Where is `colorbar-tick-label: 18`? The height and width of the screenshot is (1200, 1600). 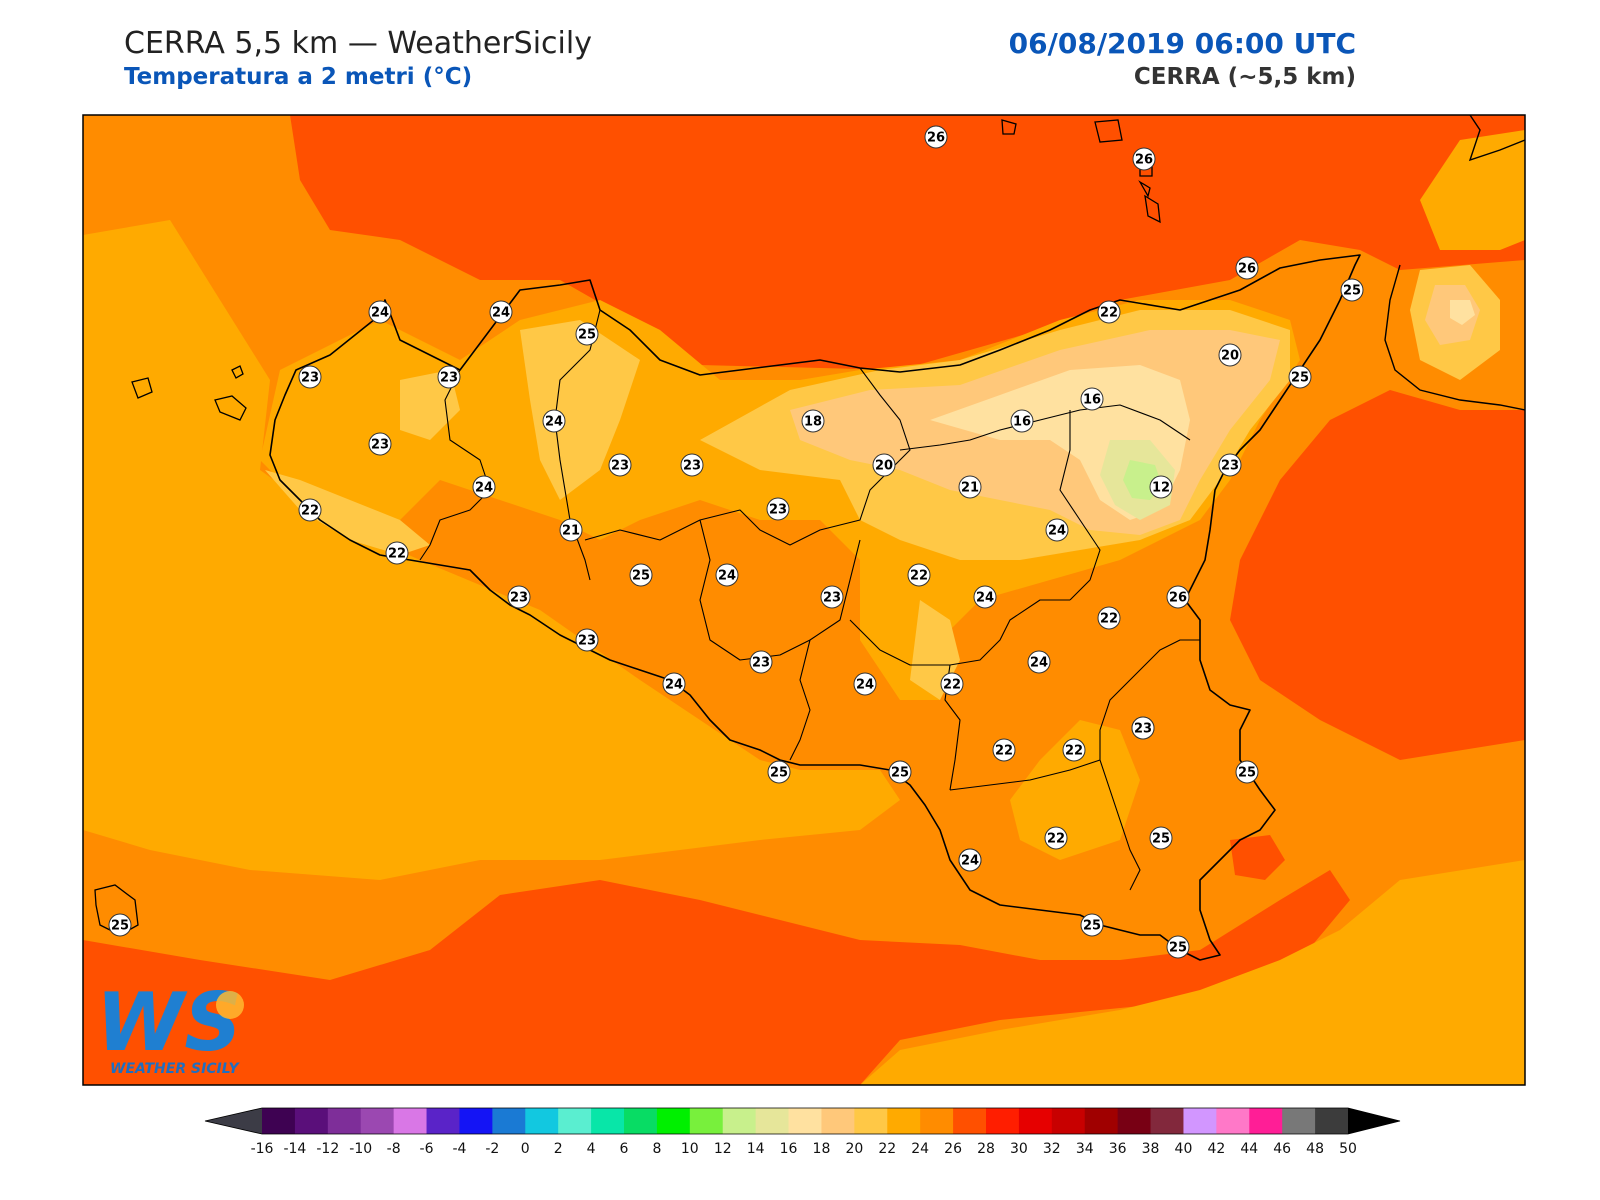 colorbar-tick-label: 18 is located at coordinates (822, 1149).